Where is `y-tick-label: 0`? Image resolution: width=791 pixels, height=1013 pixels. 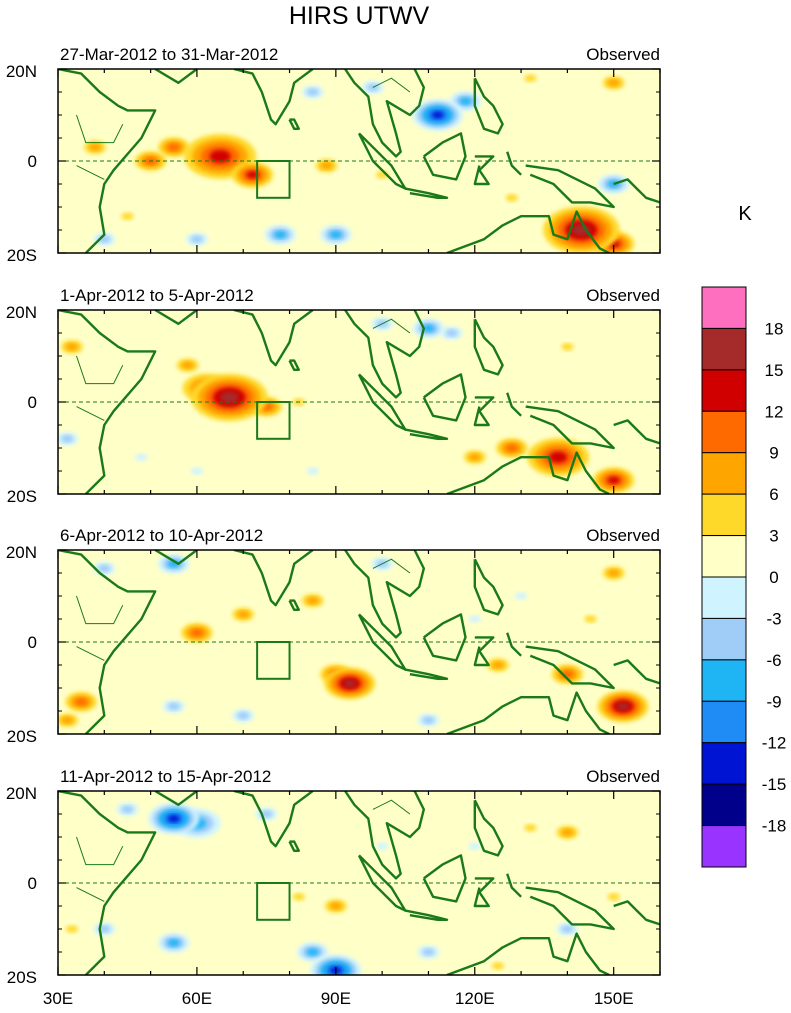
y-tick-label: 0 is located at coordinates (32, 642).